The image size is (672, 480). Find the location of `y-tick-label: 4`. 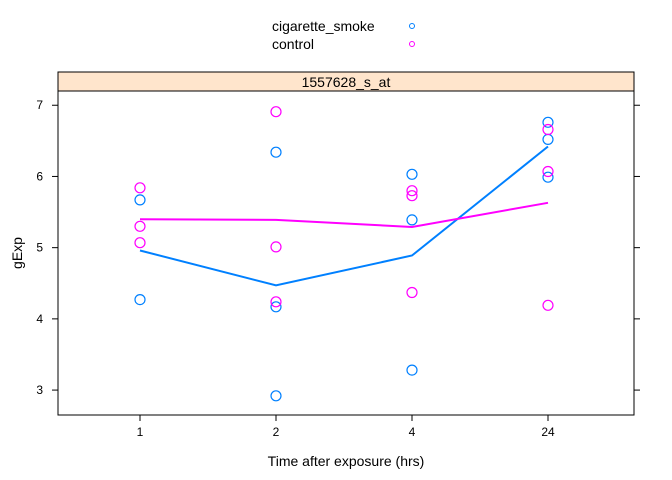

y-tick-label: 4 is located at coordinates (39, 319).